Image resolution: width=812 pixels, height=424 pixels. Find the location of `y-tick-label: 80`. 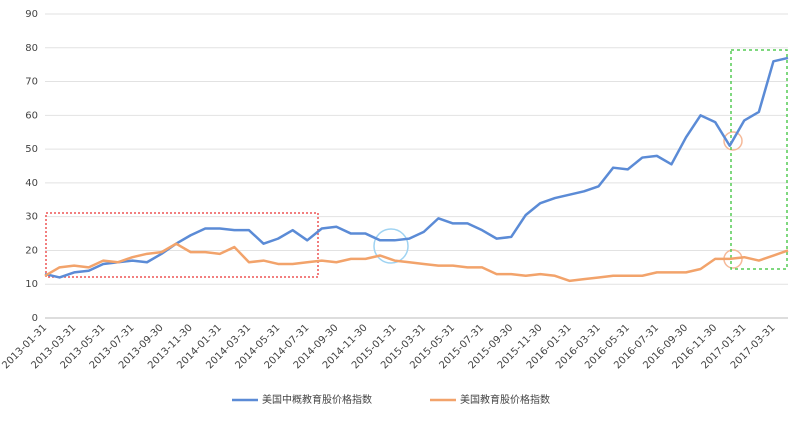

y-tick-label: 80 is located at coordinates (31, 48).